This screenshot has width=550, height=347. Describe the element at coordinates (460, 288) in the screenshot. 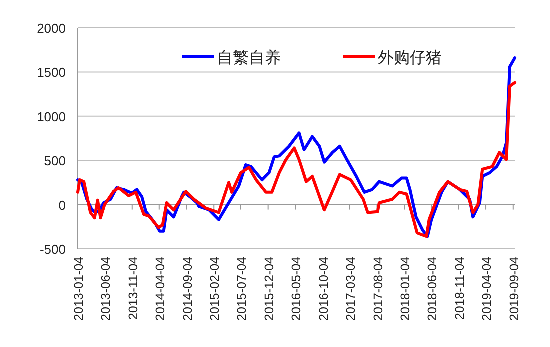

I see `x-tick-label: 2018-11-04` at that location.